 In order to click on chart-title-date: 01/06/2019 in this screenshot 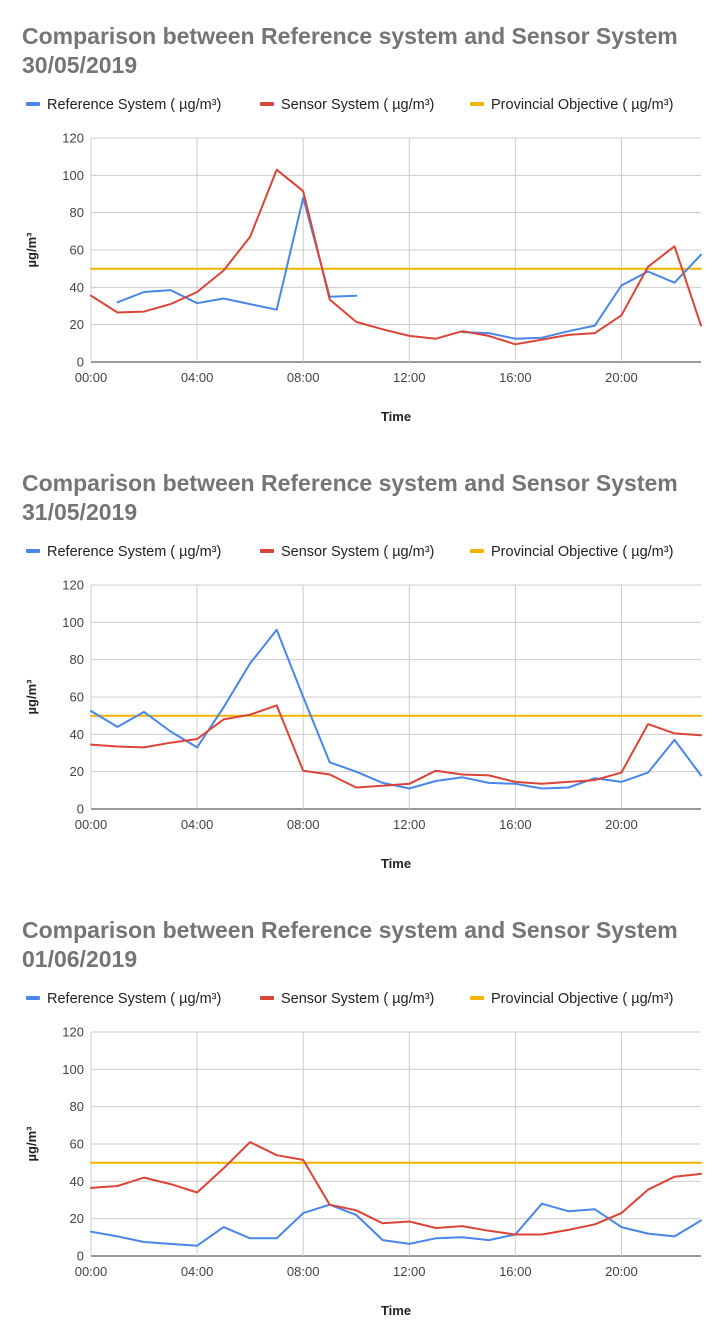, I will do `click(80, 959)`.